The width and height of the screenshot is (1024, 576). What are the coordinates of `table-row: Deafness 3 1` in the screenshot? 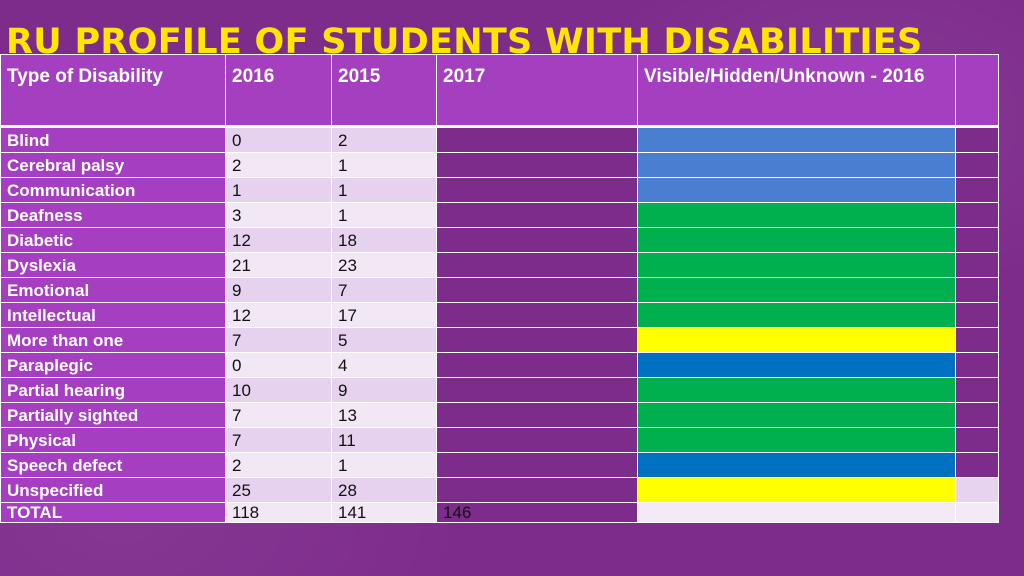 It's located at (499, 215).